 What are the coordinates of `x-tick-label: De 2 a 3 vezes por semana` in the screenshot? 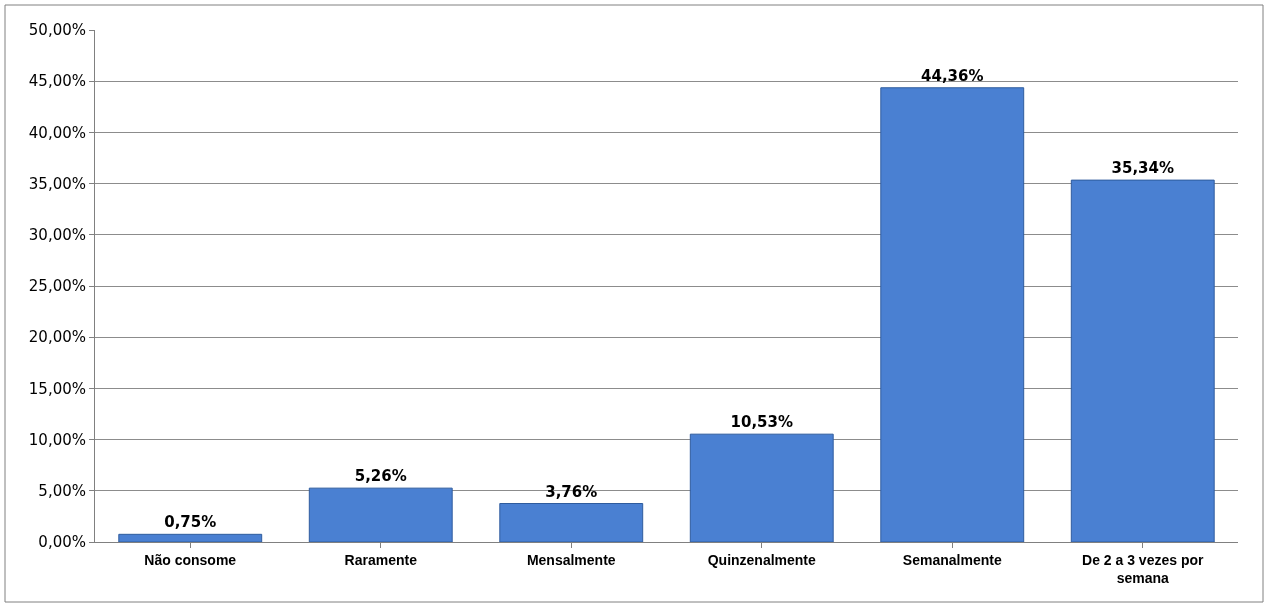 It's located at (1143, 568).